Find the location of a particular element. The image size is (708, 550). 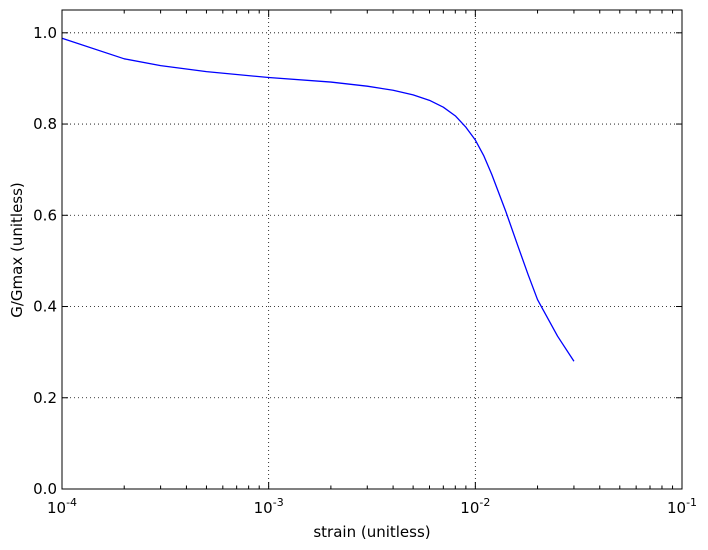

x-tick-label: 10⁻³ is located at coordinates (269, 506).